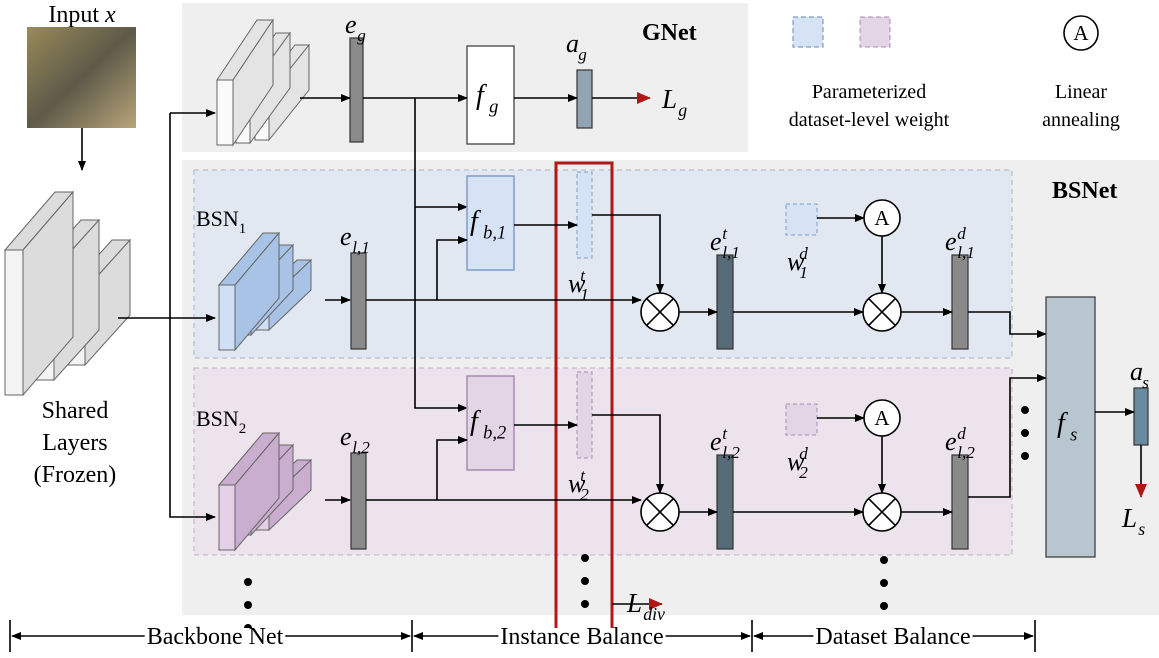  I want to click on math-sub: div, so click(654, 614).